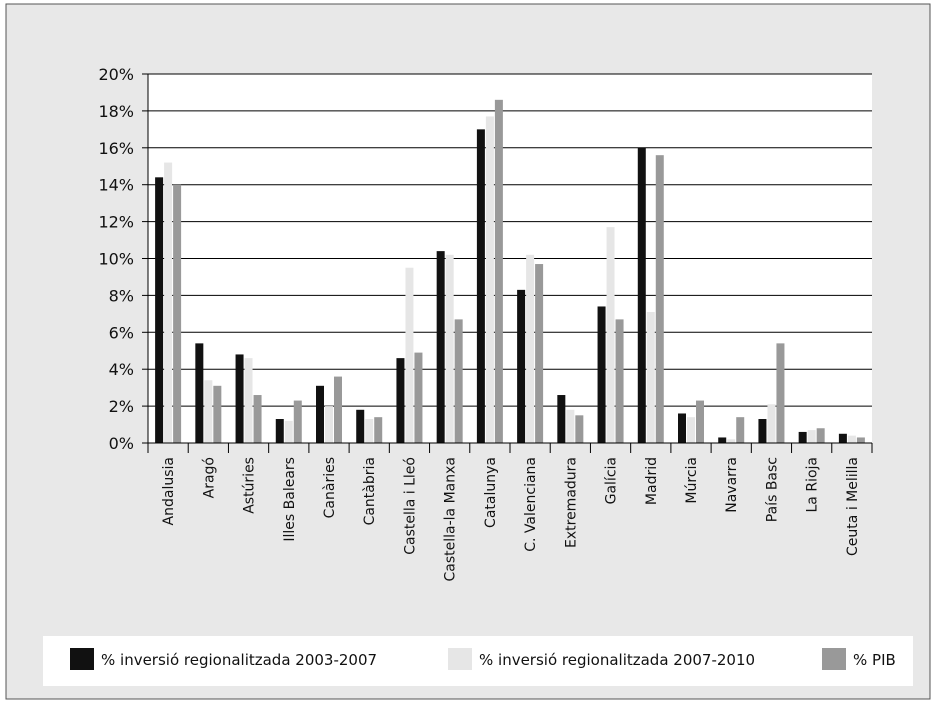  I want to click on y-tick-label: 6%, so click(121, 332).